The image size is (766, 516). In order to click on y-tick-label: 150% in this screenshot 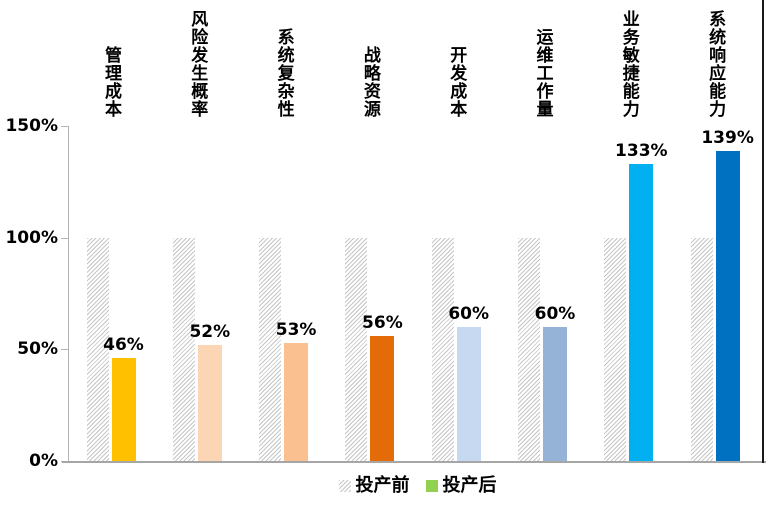, I will do `click(31, 126)`.